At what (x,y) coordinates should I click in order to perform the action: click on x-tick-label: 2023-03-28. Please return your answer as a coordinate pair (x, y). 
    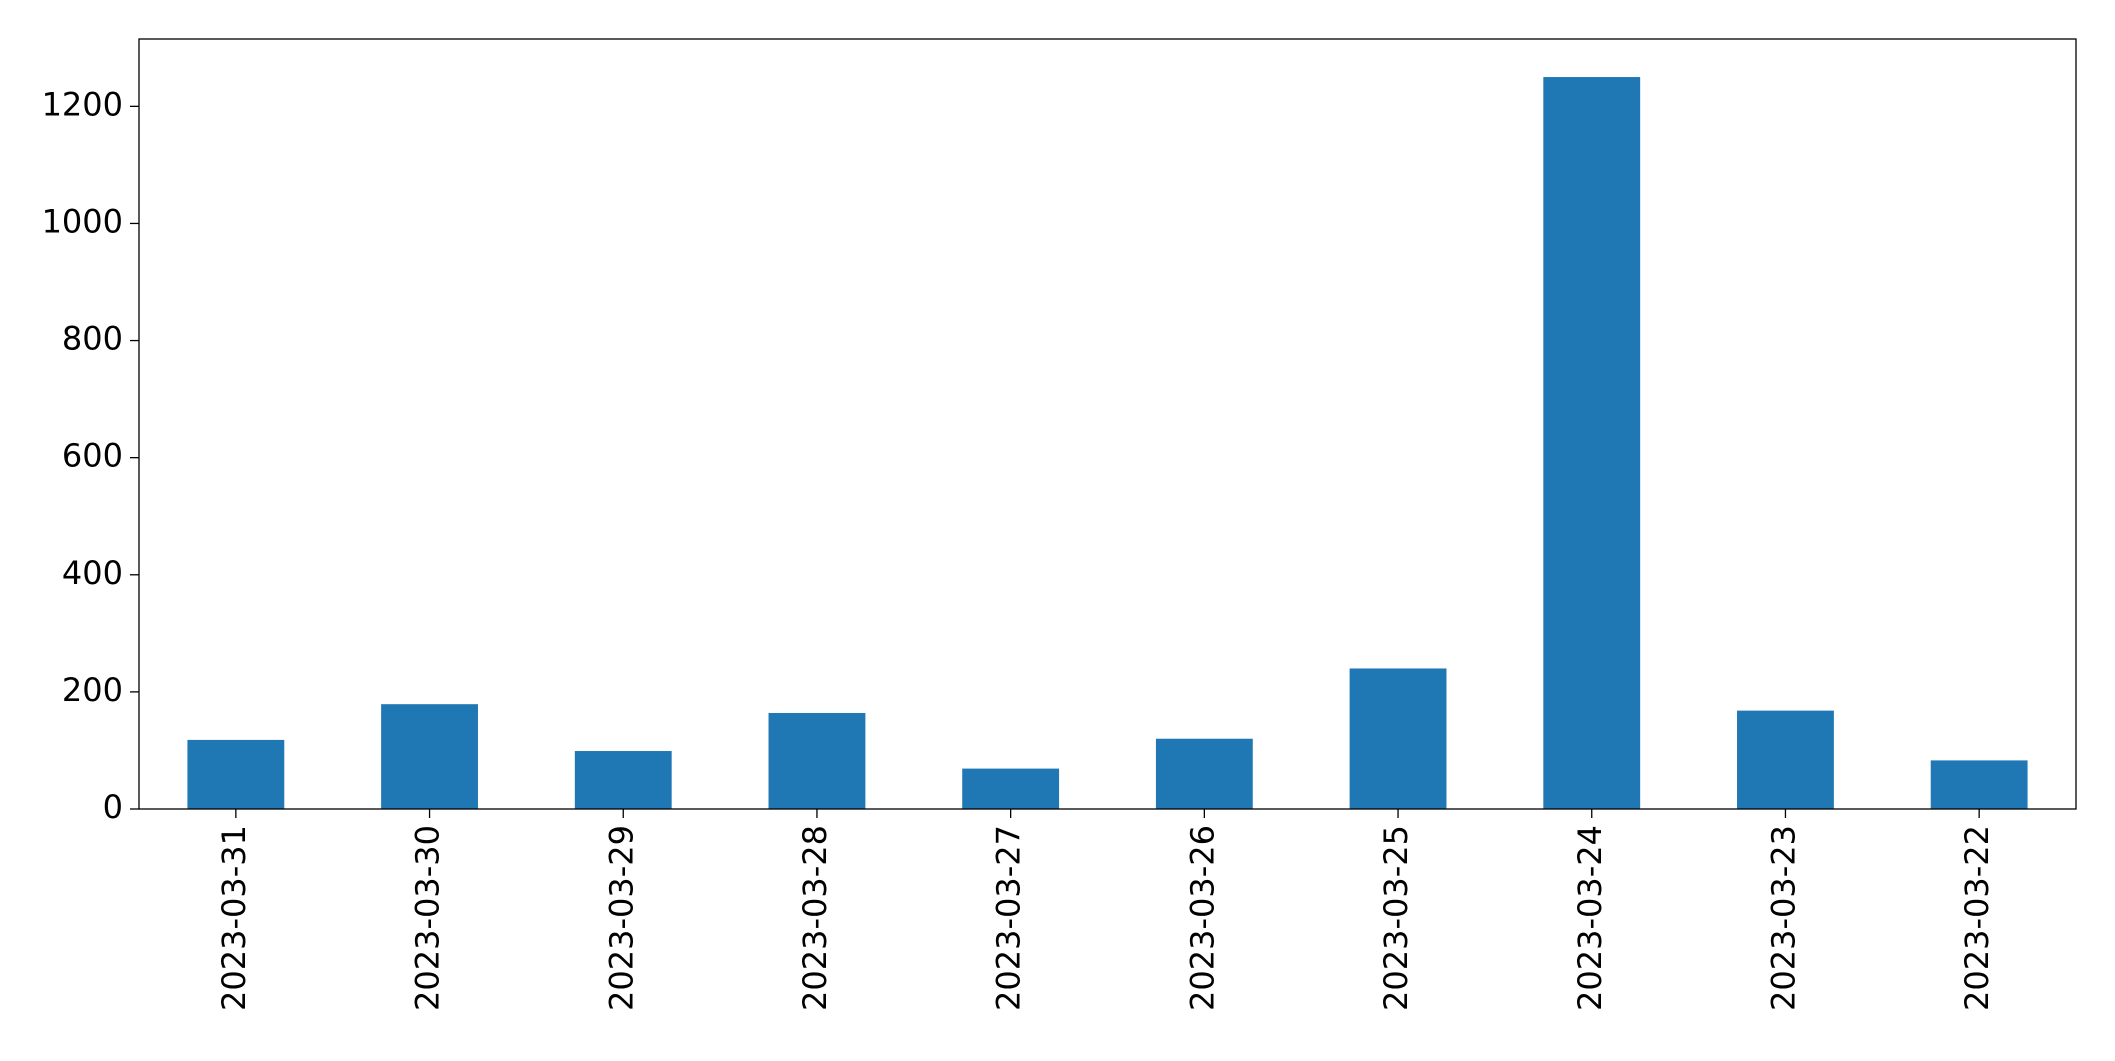
    Looking at the image, I should click on (815, 918).